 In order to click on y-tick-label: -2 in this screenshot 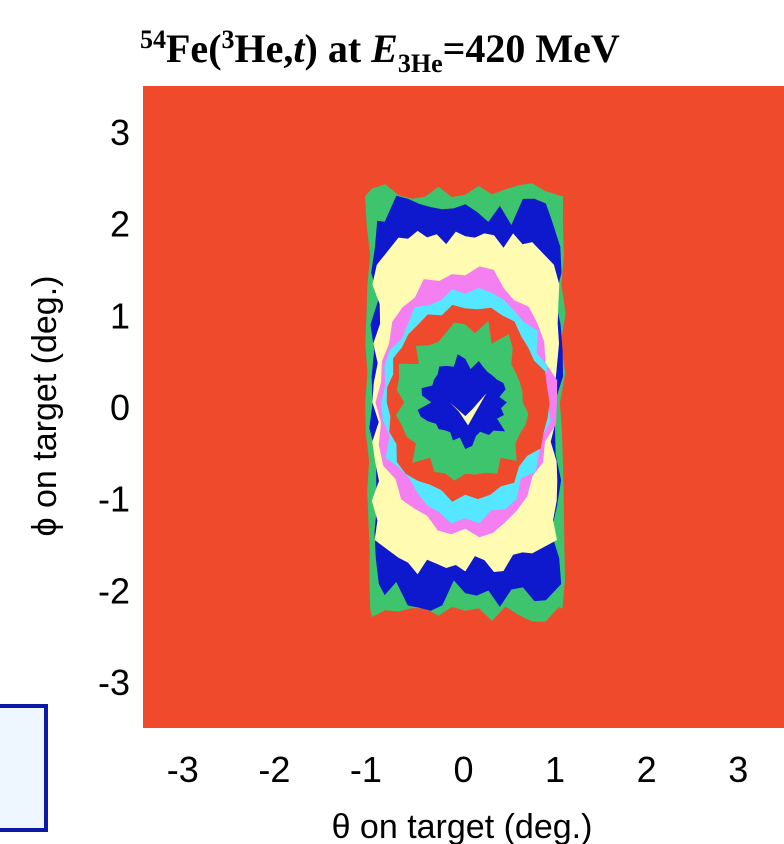, I will do `click(114, 590)`.